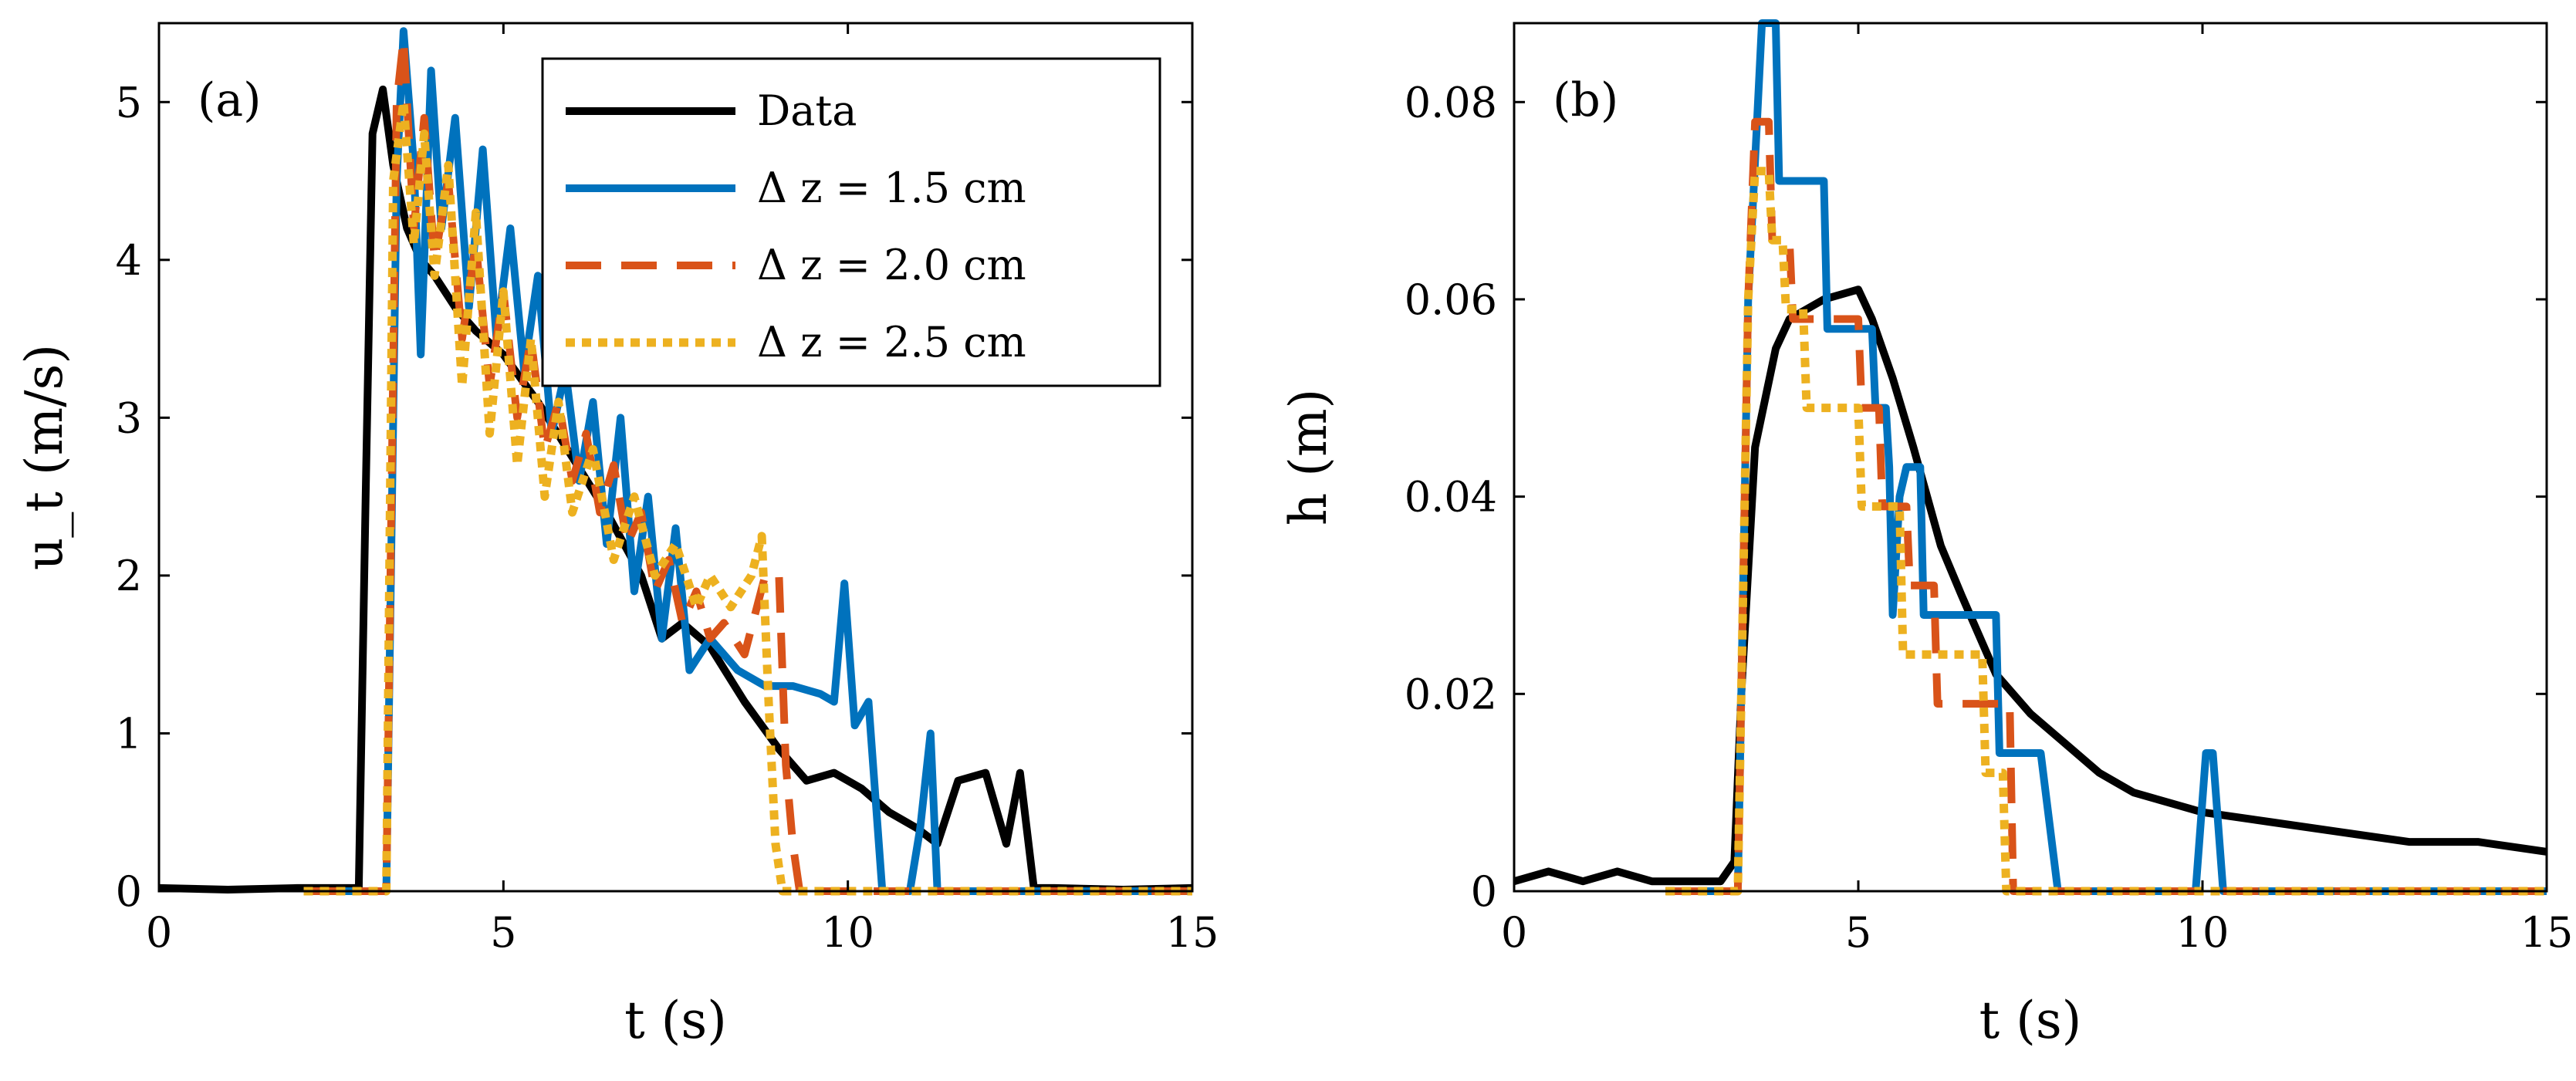 This screenshot has height=1081, width=2576. I want to click on y-tick-label: 5, so click(129, 102).